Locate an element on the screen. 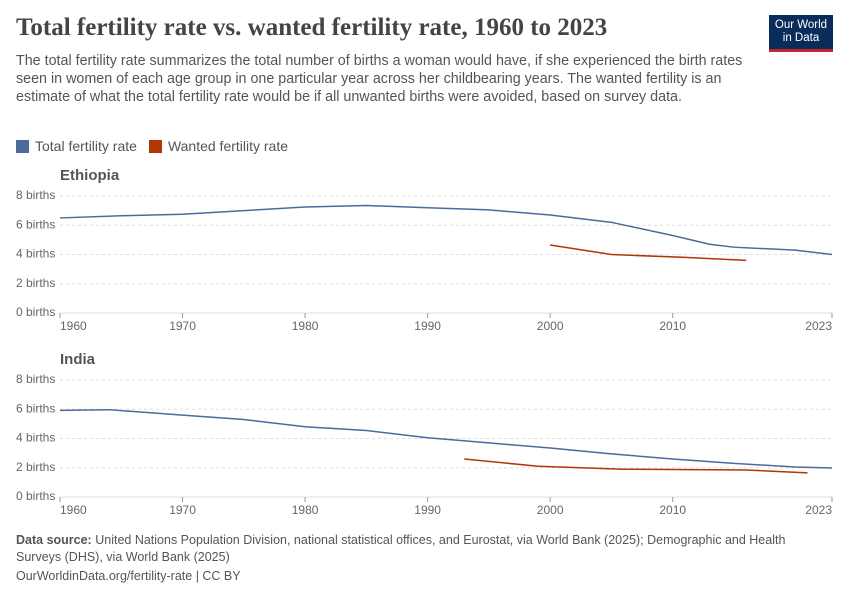  legend-item: Total fertility rate is located at coordinates (76, 146).